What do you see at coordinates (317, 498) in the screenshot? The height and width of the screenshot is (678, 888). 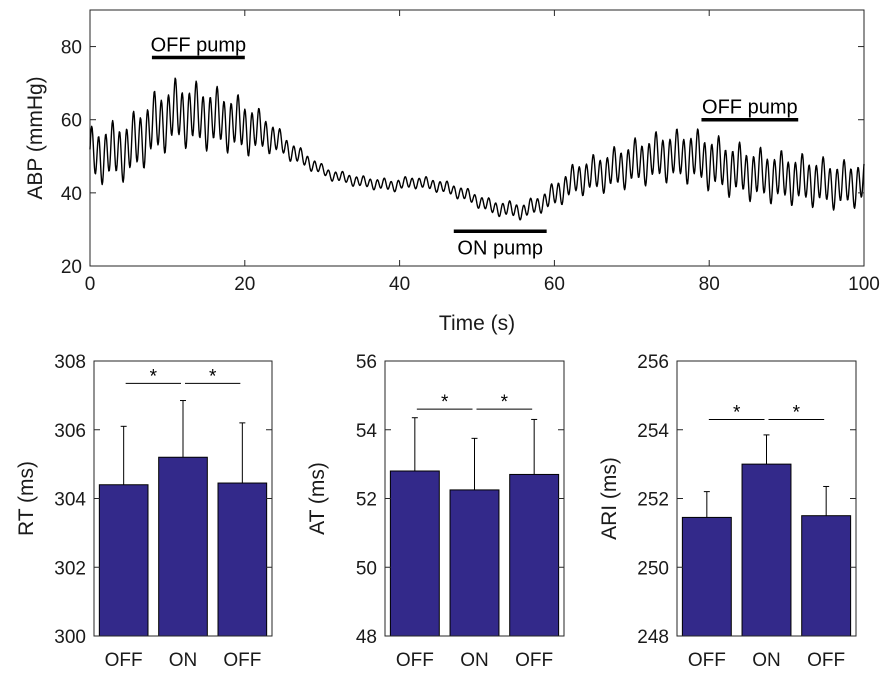 I see `y-axis-label: AT (ms)` at bounding box center [317, 498].